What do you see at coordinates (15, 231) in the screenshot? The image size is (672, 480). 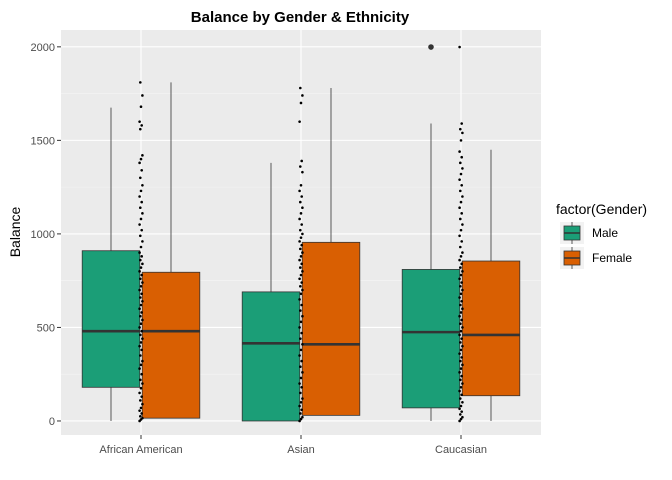 I see `y-axis-title: Balance` at bounding box center [15, 231].